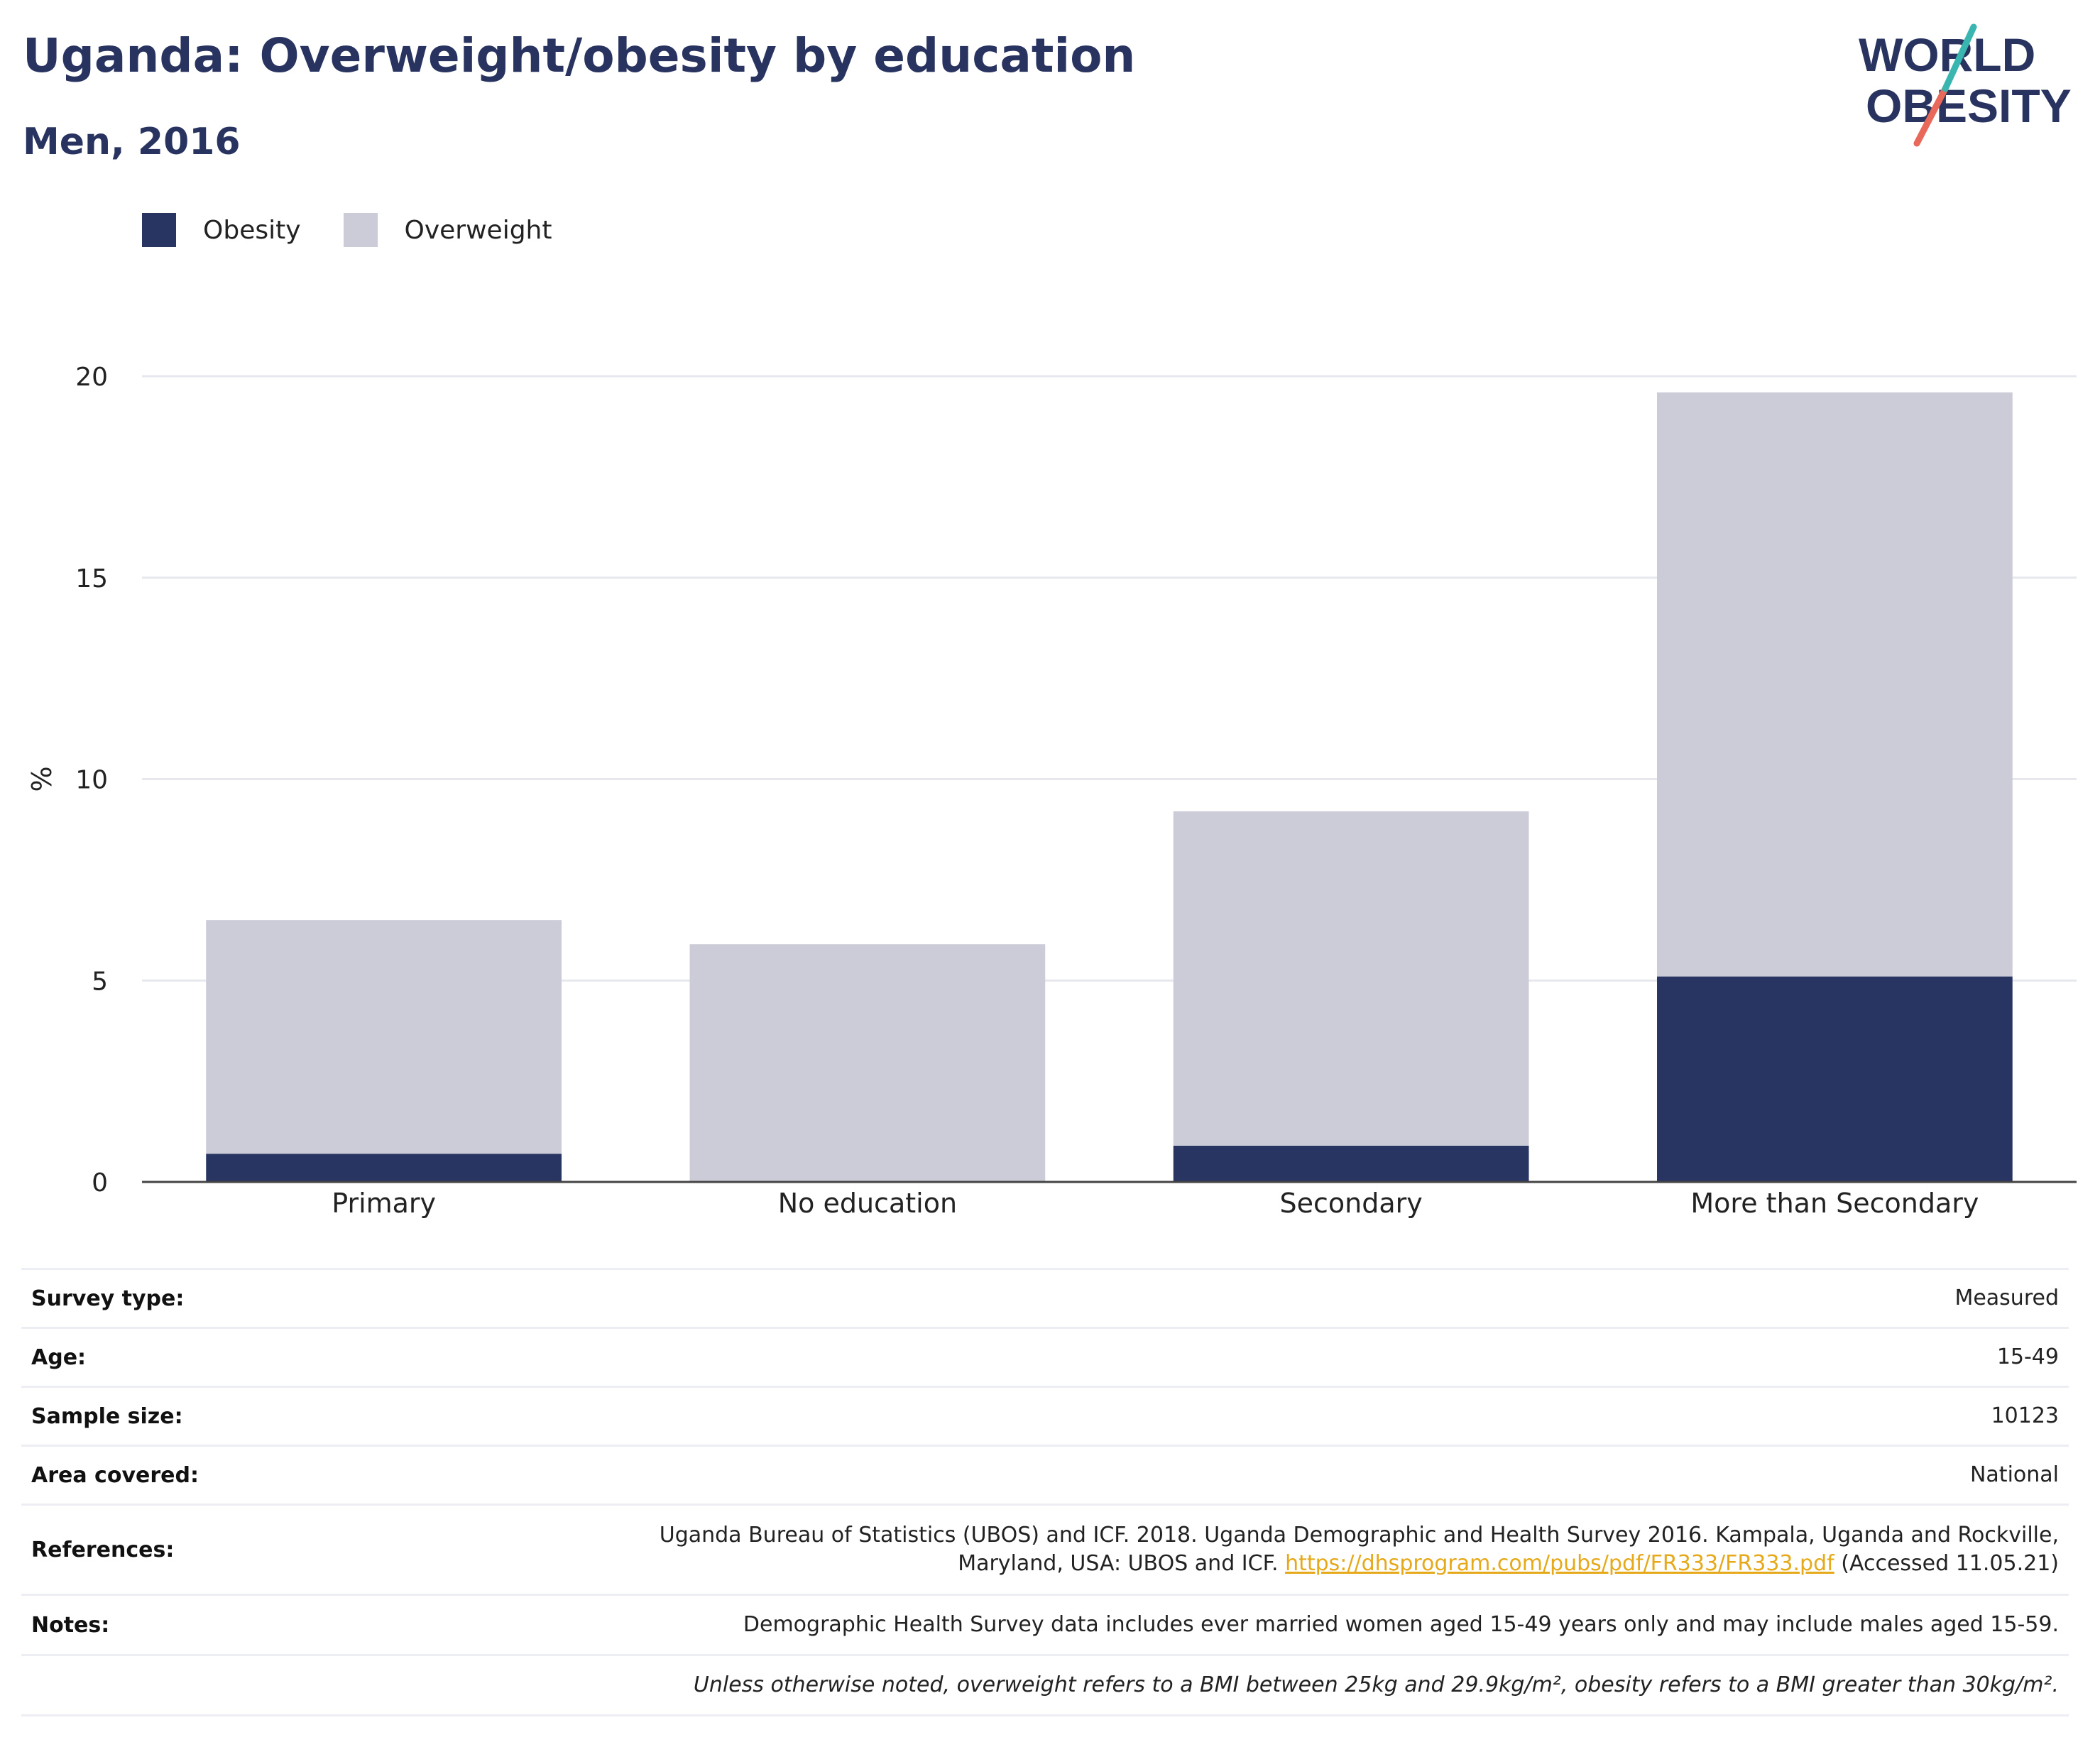  Describe the element at coordinates (59, 1357) in the screenshot. I see `meta-key: Age:` at that location.